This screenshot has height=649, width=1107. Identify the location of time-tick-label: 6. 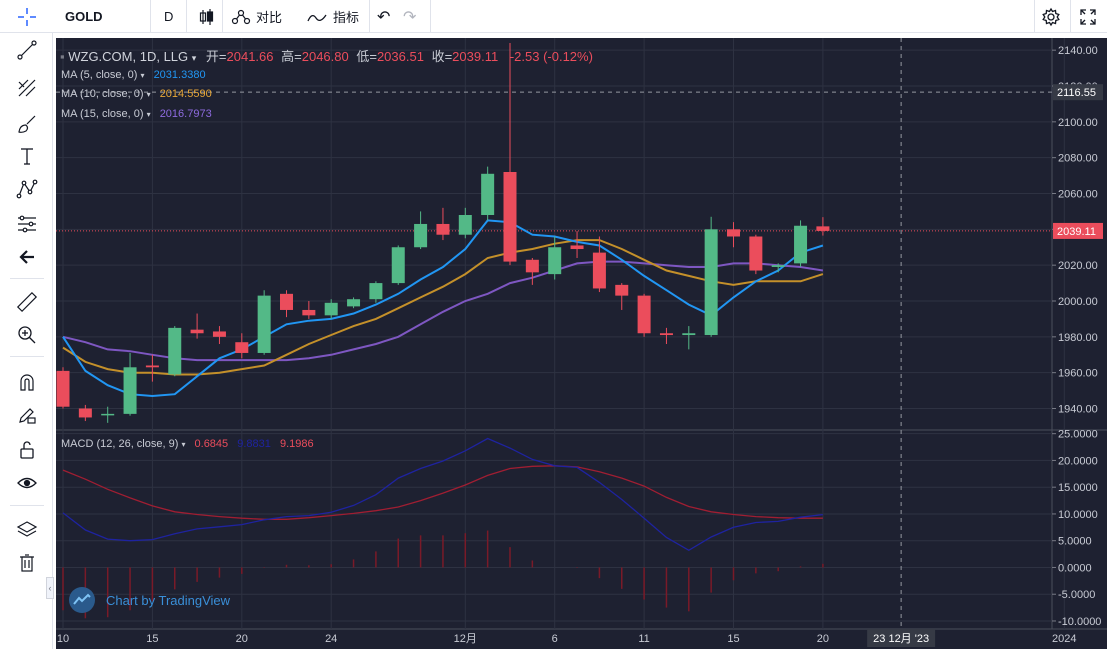
(555, 639).